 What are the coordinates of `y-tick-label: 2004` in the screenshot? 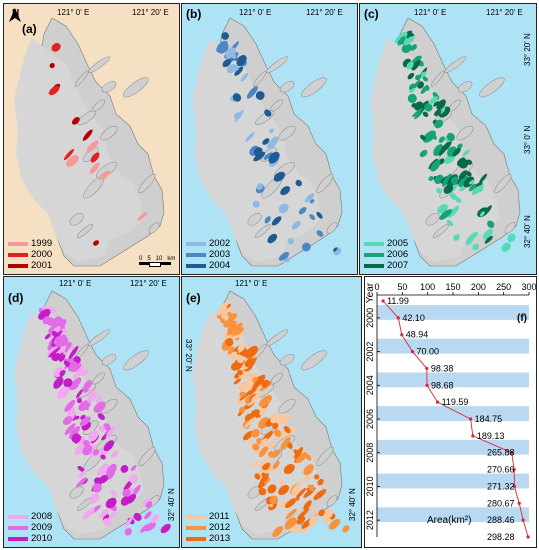 It's located at (370, 385).